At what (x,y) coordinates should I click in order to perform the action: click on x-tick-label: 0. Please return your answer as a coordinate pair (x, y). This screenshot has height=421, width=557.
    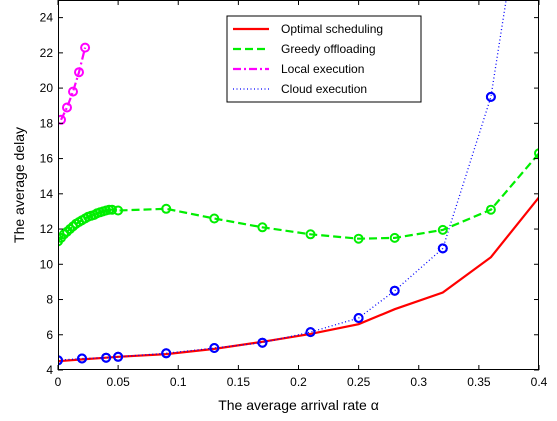
    Looking at the image, I should click on (58, 382).